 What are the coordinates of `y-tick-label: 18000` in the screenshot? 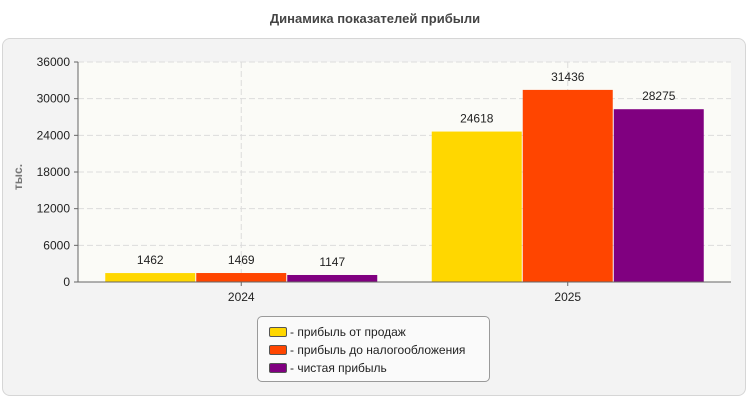 It's located at (54, 172).